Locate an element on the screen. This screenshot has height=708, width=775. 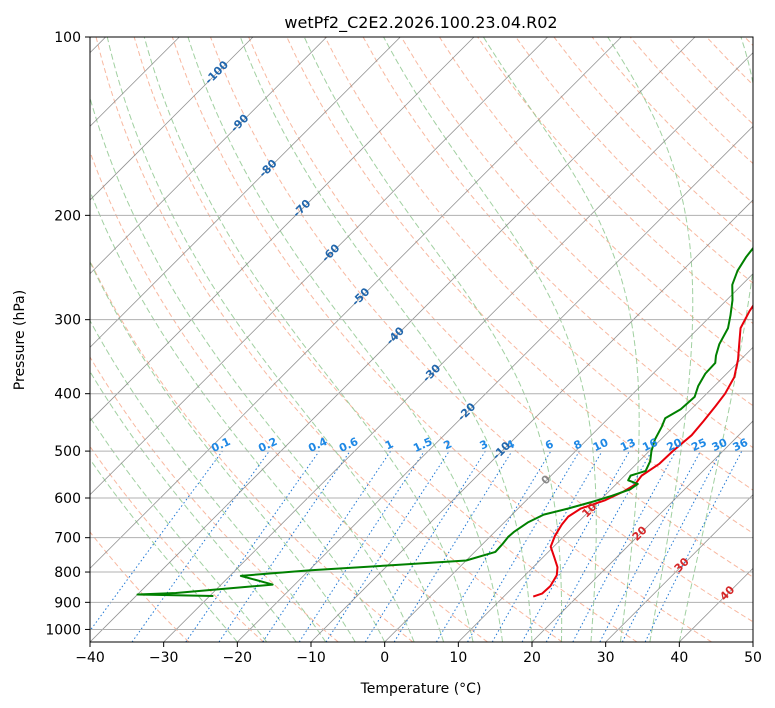
mixing-ratio-label: 30 is located at coordinates (720, 445).